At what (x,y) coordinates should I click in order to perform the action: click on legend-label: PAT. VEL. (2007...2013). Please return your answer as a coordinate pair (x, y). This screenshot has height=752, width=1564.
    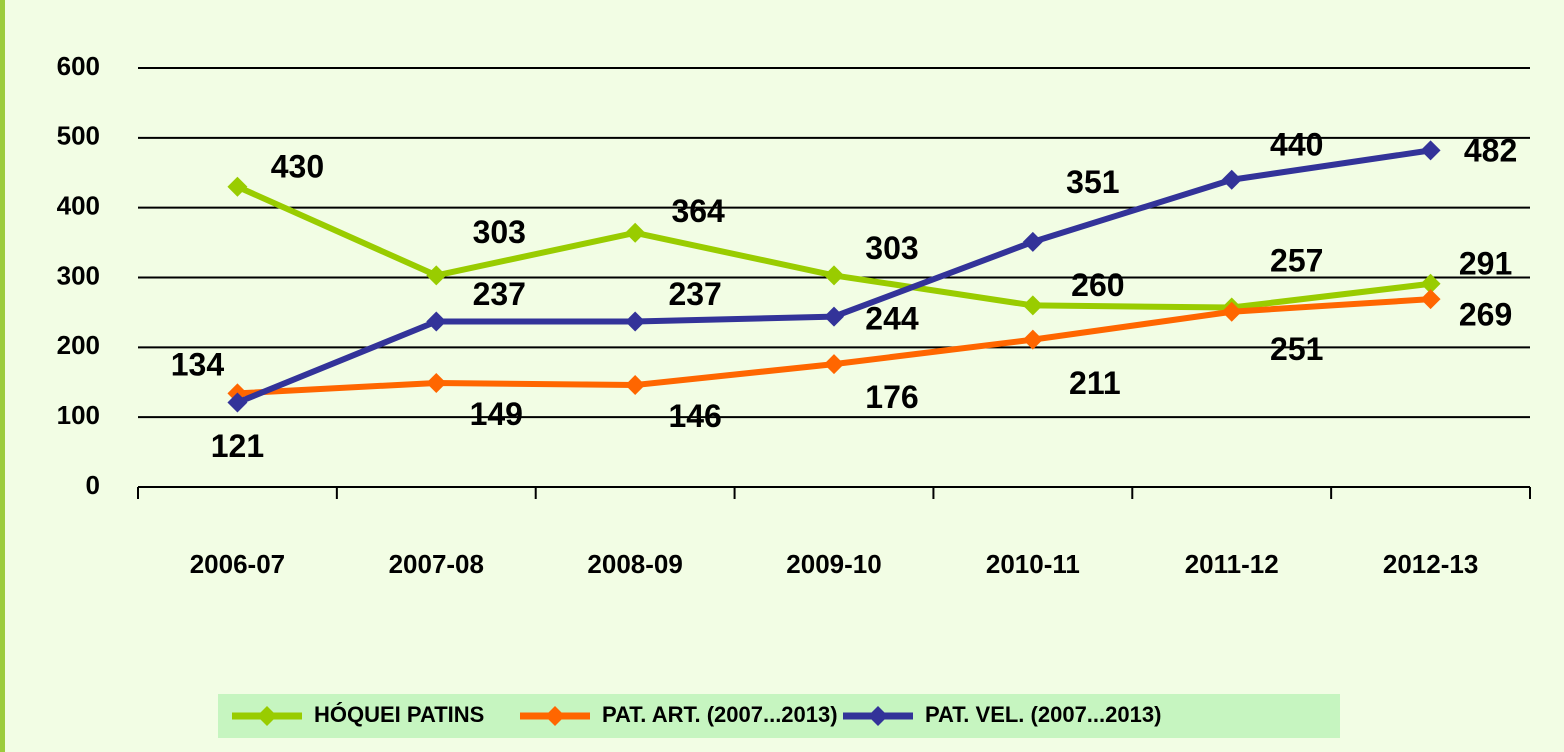
    Looking at the image, I should click on (1043, 714).